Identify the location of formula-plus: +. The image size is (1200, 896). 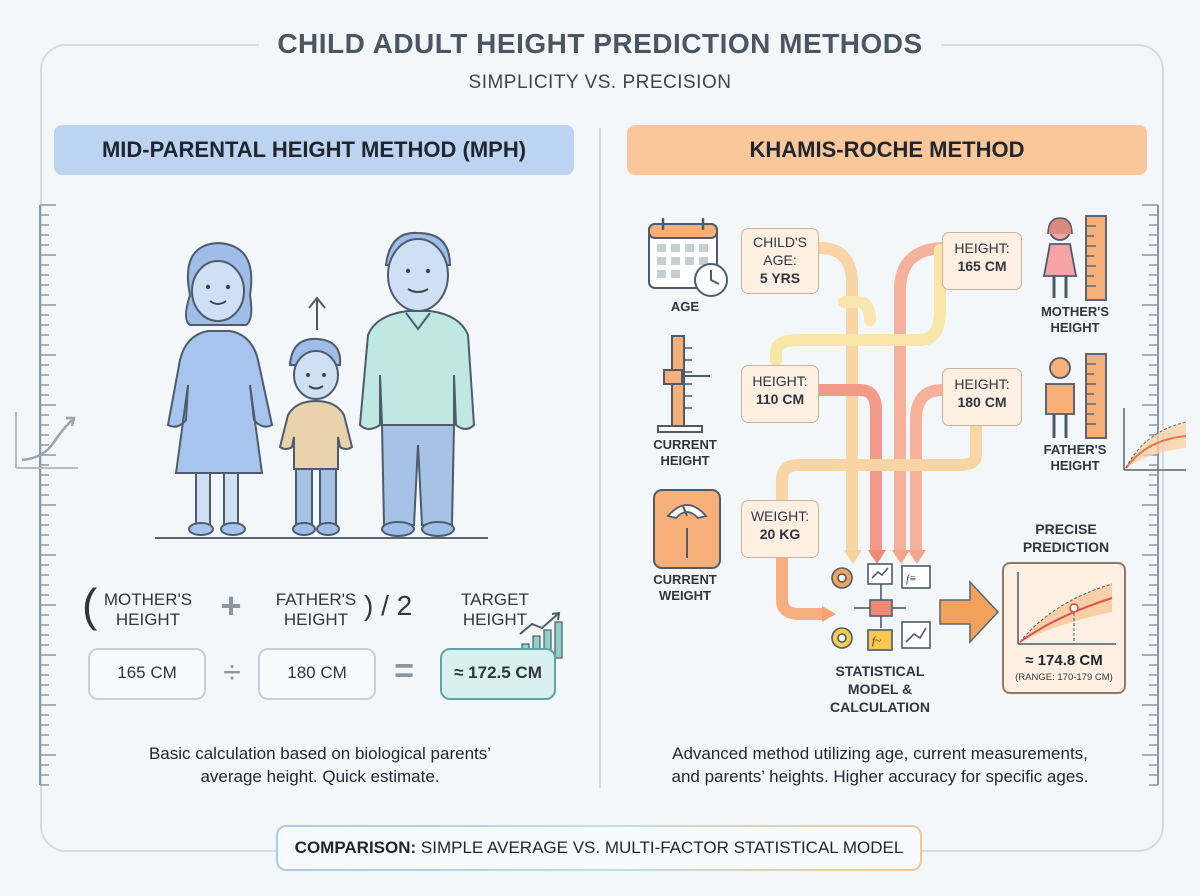
(231, 605).